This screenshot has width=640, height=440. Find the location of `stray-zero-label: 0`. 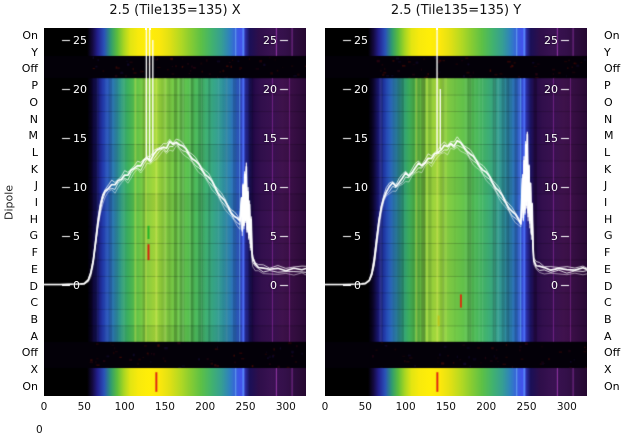

stray-zero-label: 0 is located at coordinates (39, 430).